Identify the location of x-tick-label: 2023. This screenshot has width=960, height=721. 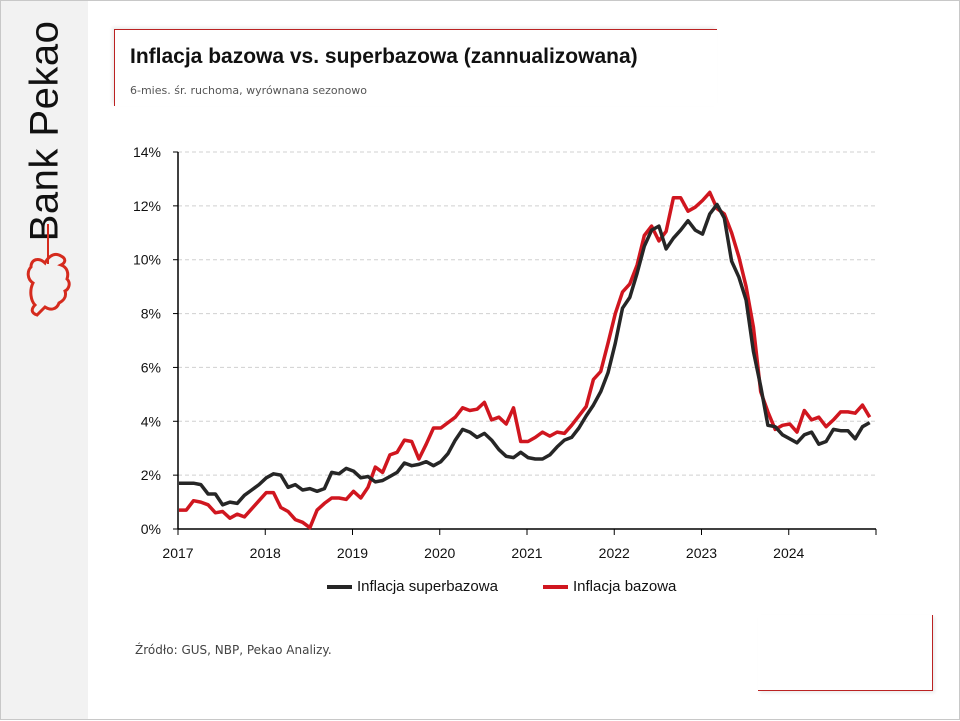
(701, 553).